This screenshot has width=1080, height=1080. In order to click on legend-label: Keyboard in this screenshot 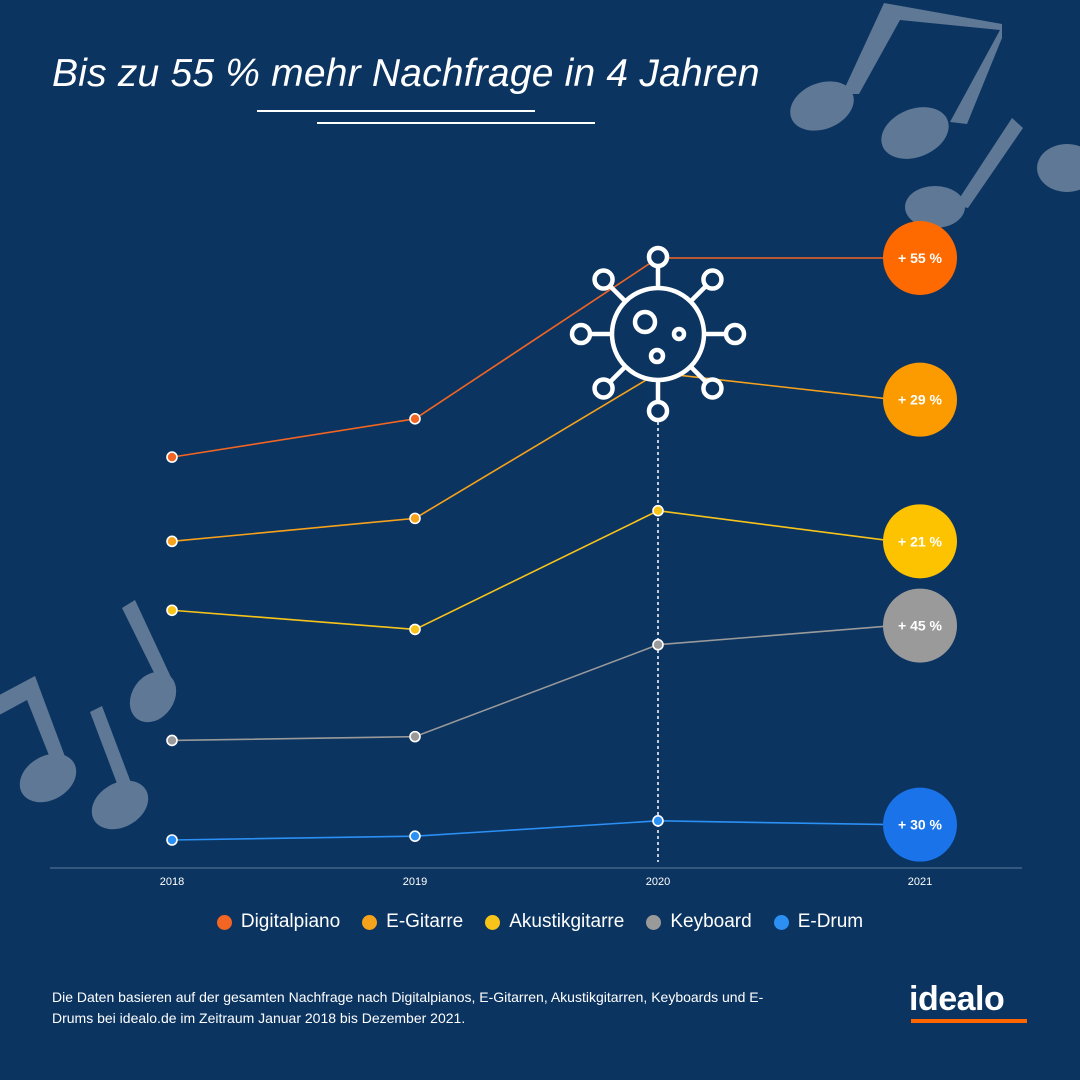, I will do `click(711, 921)`.